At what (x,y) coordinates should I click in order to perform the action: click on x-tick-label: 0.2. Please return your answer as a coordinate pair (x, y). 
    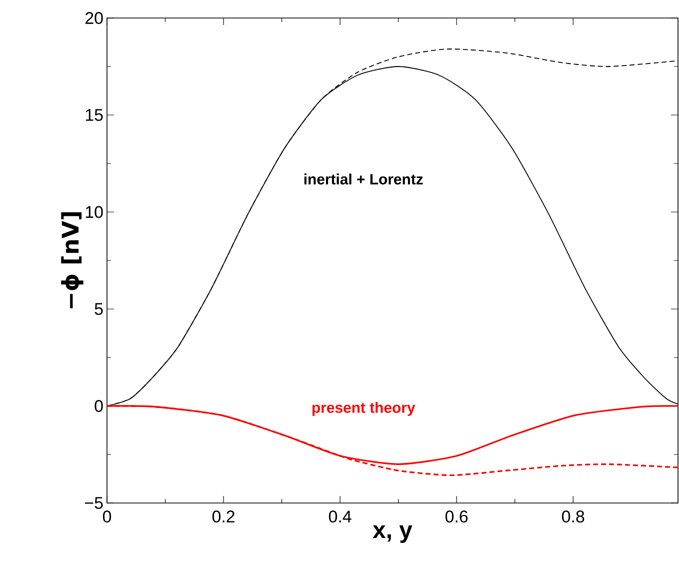
    Looking at the image, I should click on (223, 516).